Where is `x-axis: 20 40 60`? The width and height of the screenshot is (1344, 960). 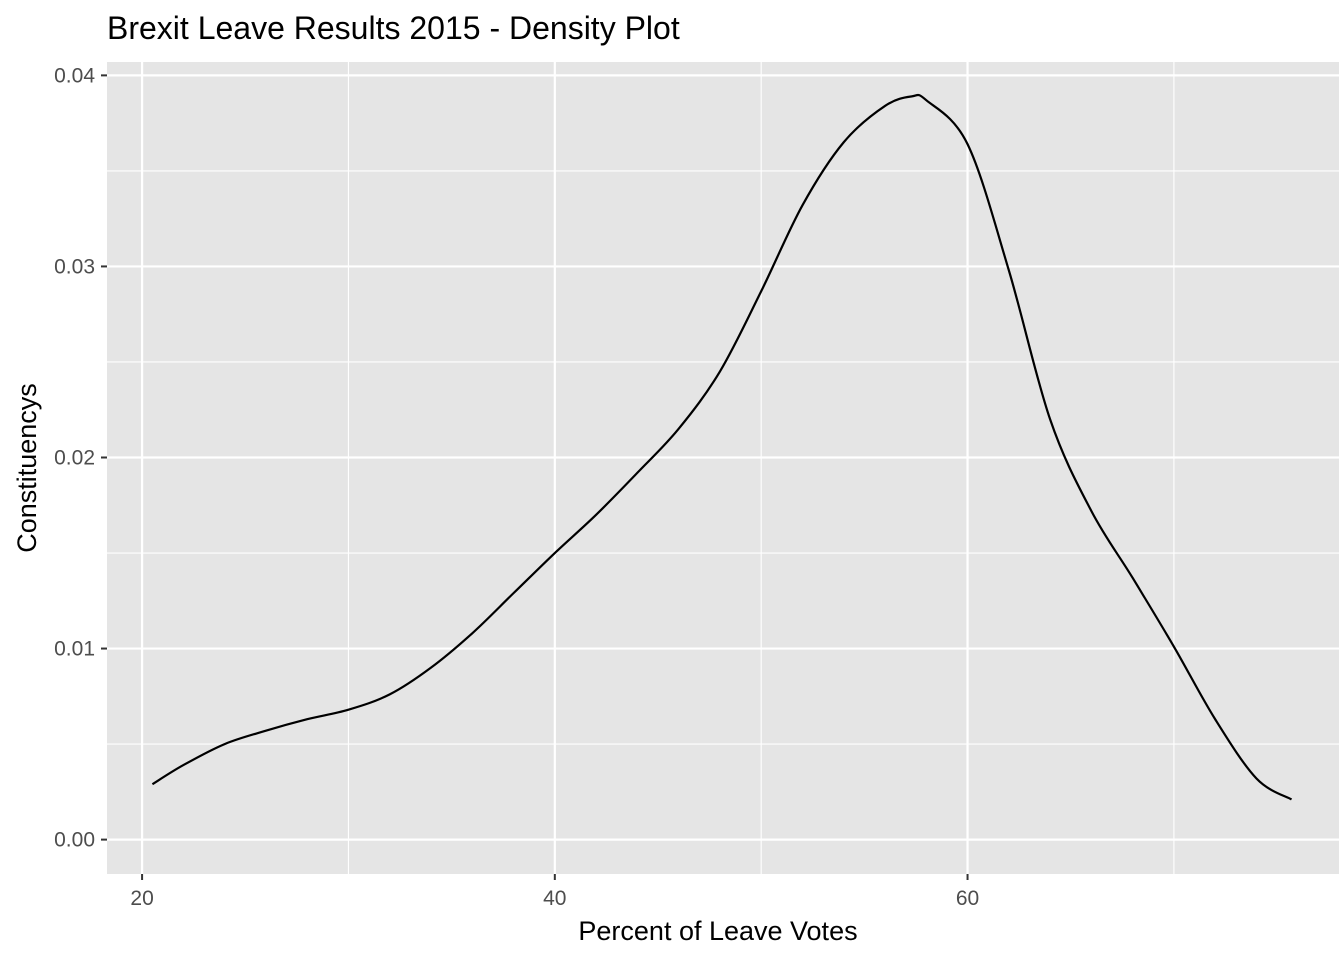
x-axis: 20 40 60 is located at coordinates (554, 892).